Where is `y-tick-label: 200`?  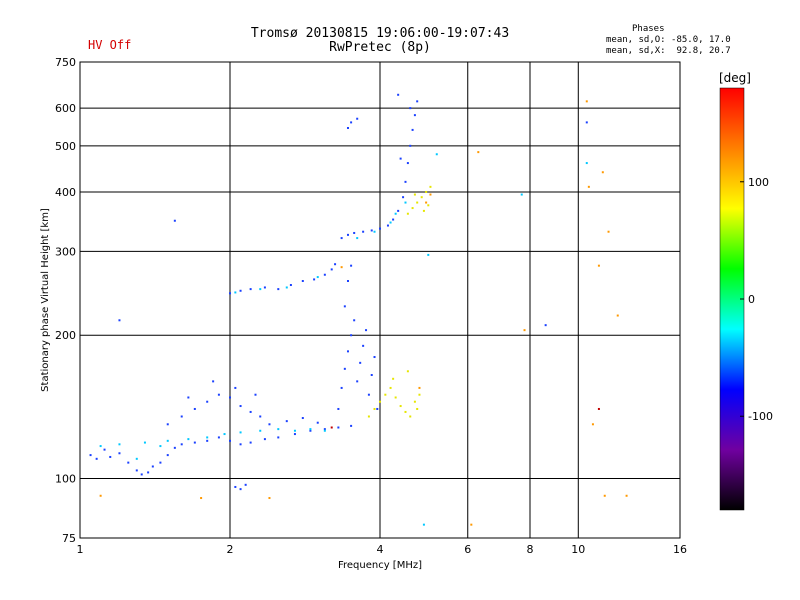
y-tick-label: 200 is located at coordinates (65, 335).